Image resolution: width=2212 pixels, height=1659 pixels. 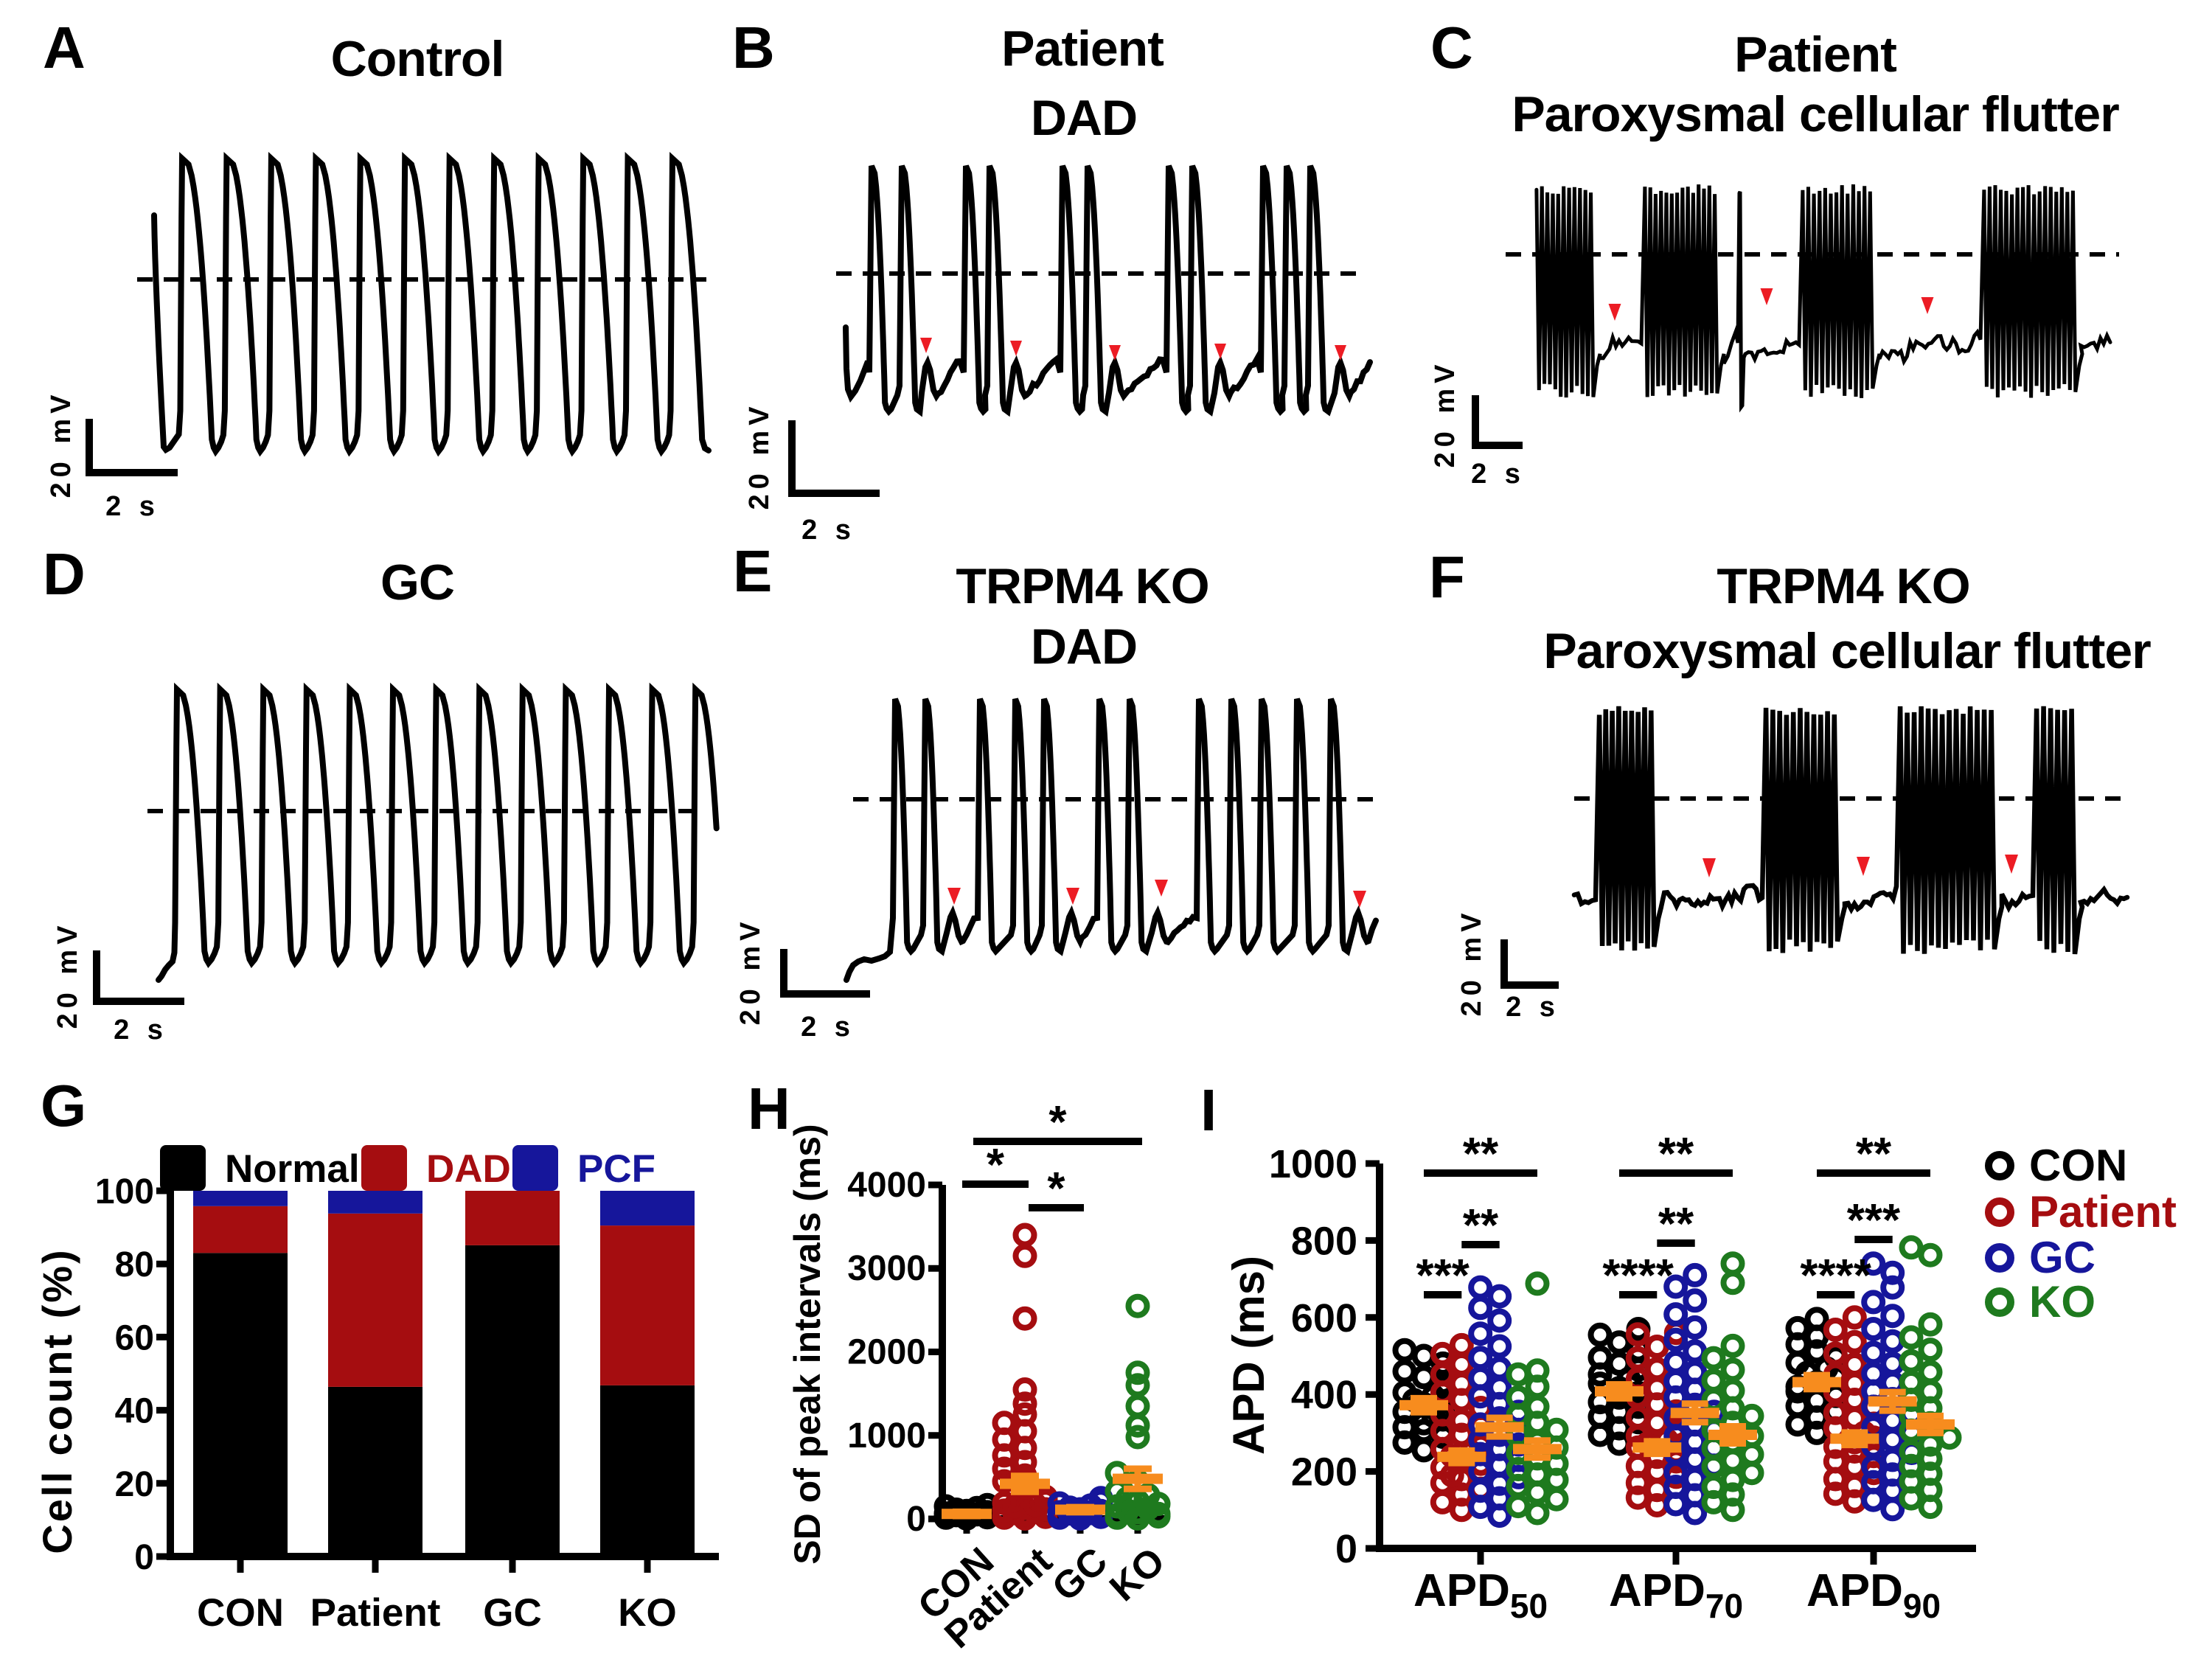 What do you see at coordinates (134, 1264) in the screenshot?
I see `svg-text: 80` at bounding box center [134, 1264].